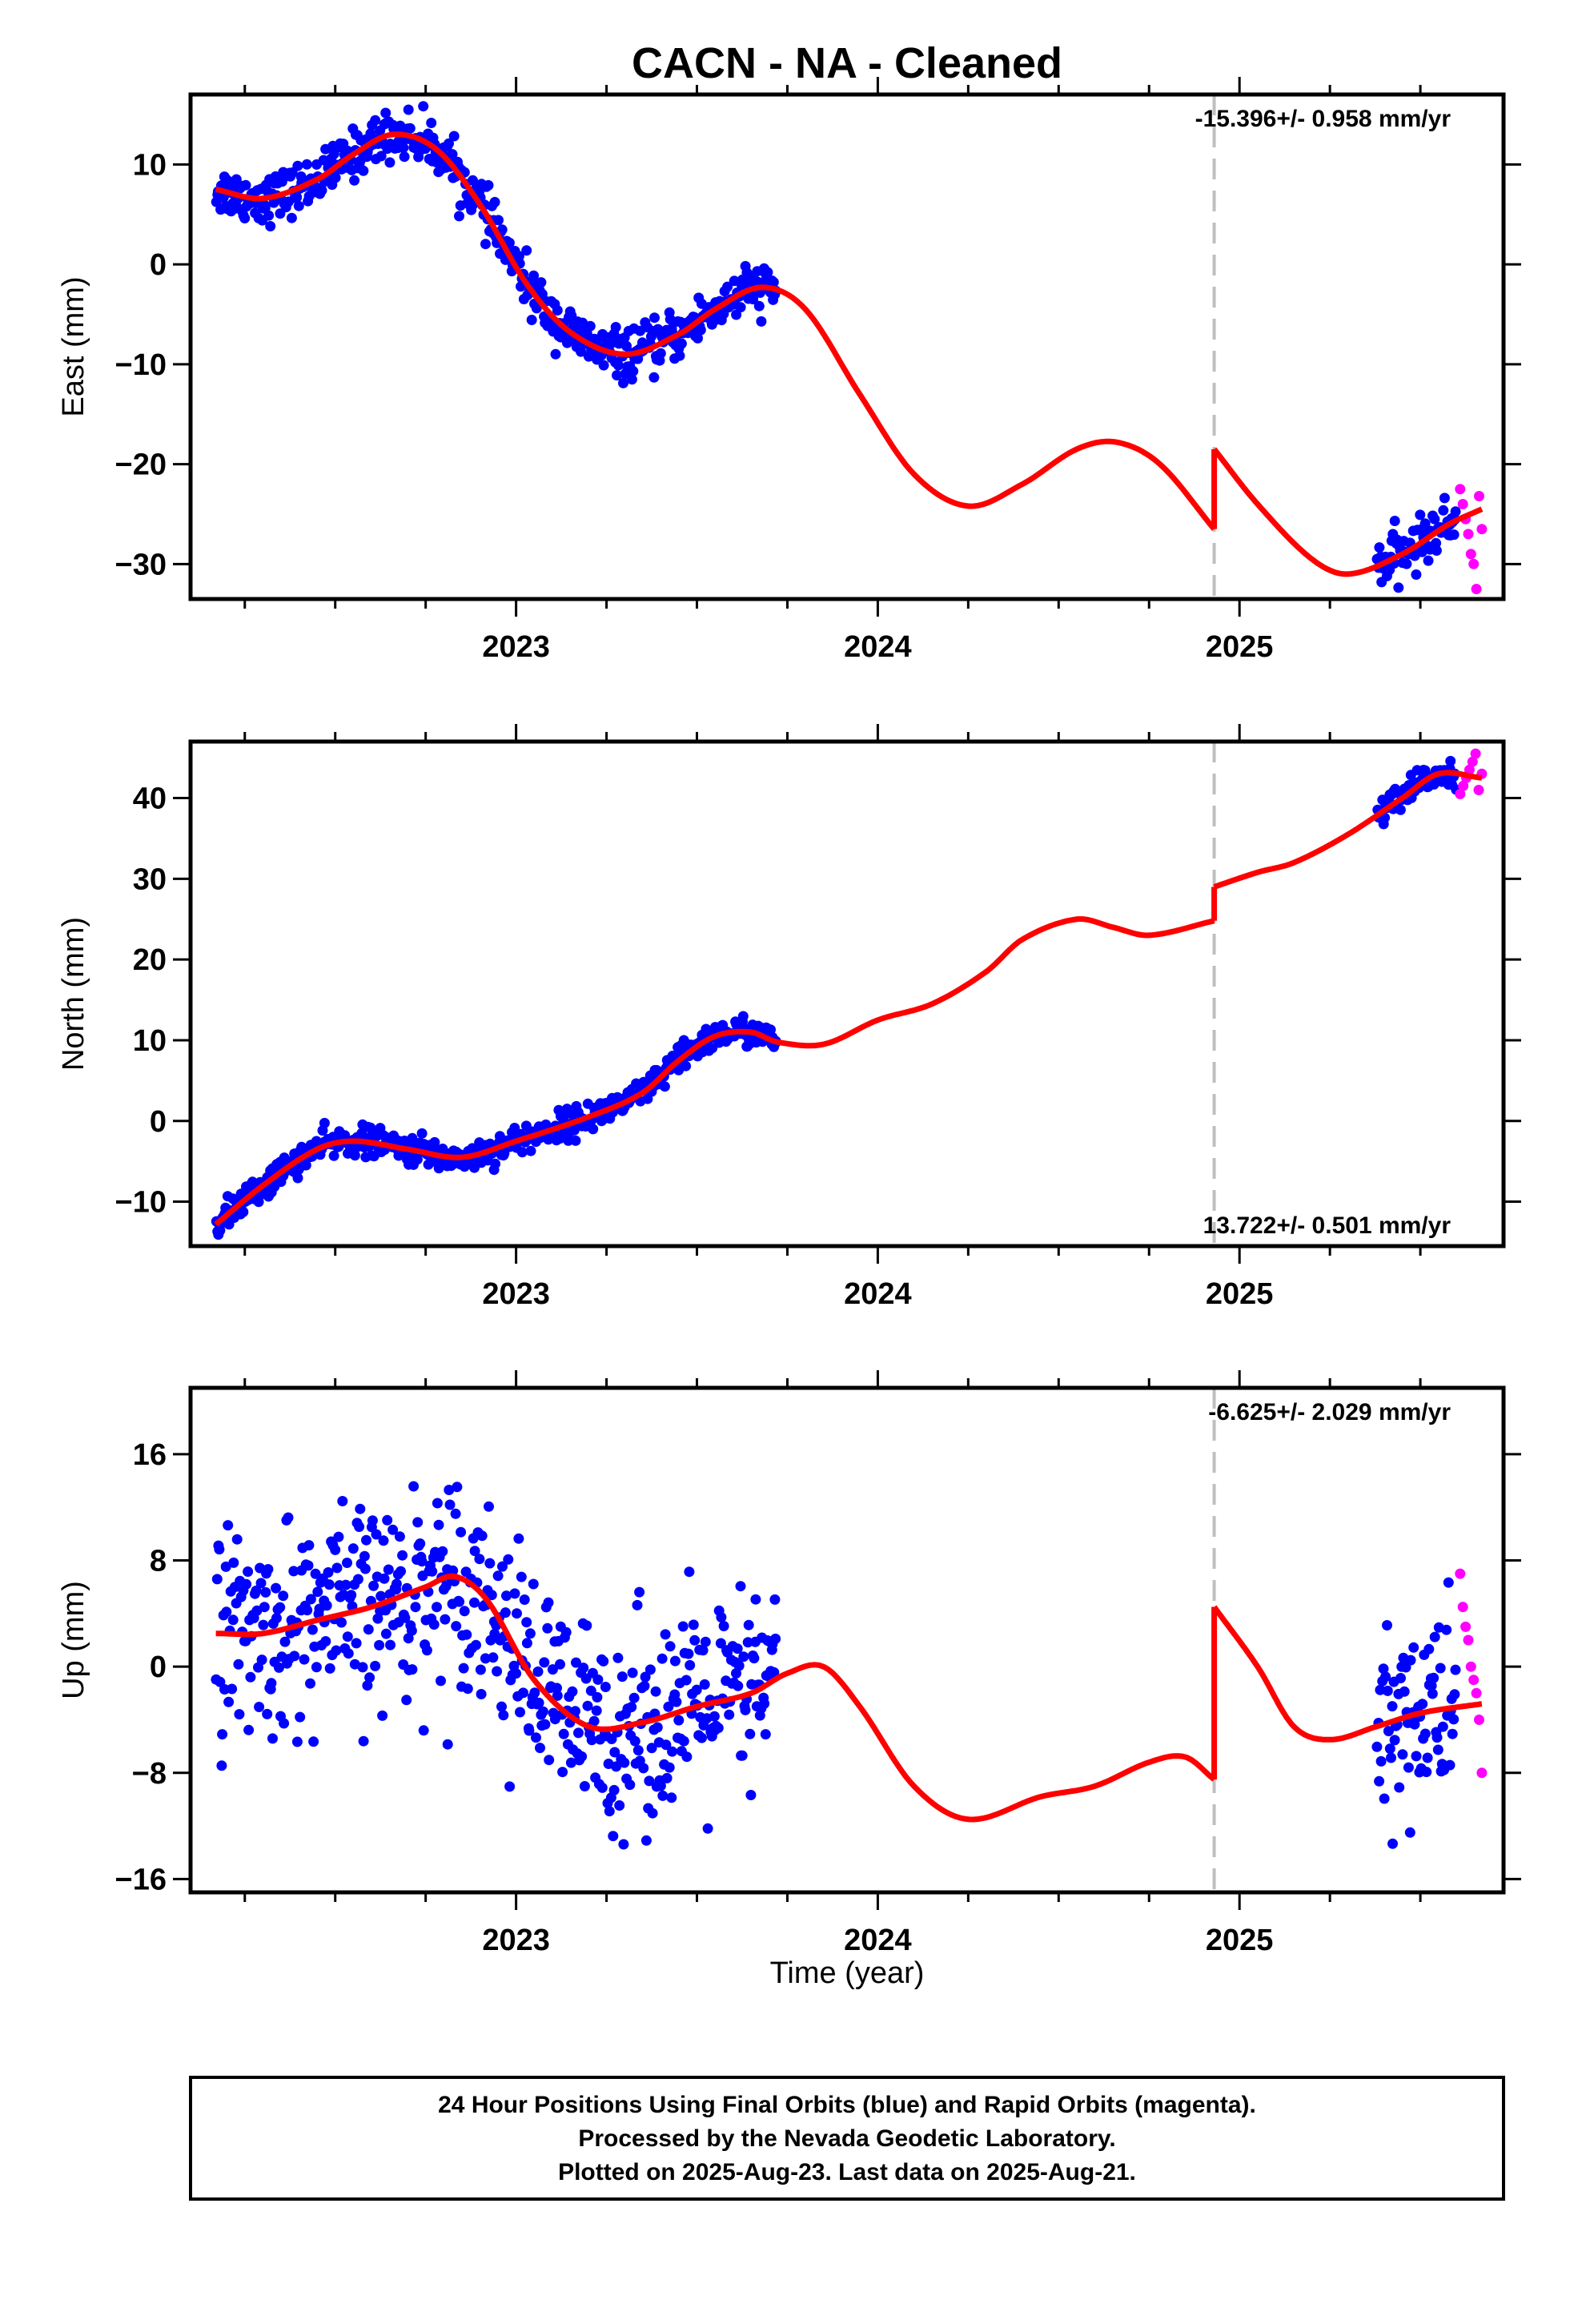 The height and width of the screenshot is (2324, 1582). Describe the element at coordinates (716, 331) in the screenshot. I see `model-curve` at that location.